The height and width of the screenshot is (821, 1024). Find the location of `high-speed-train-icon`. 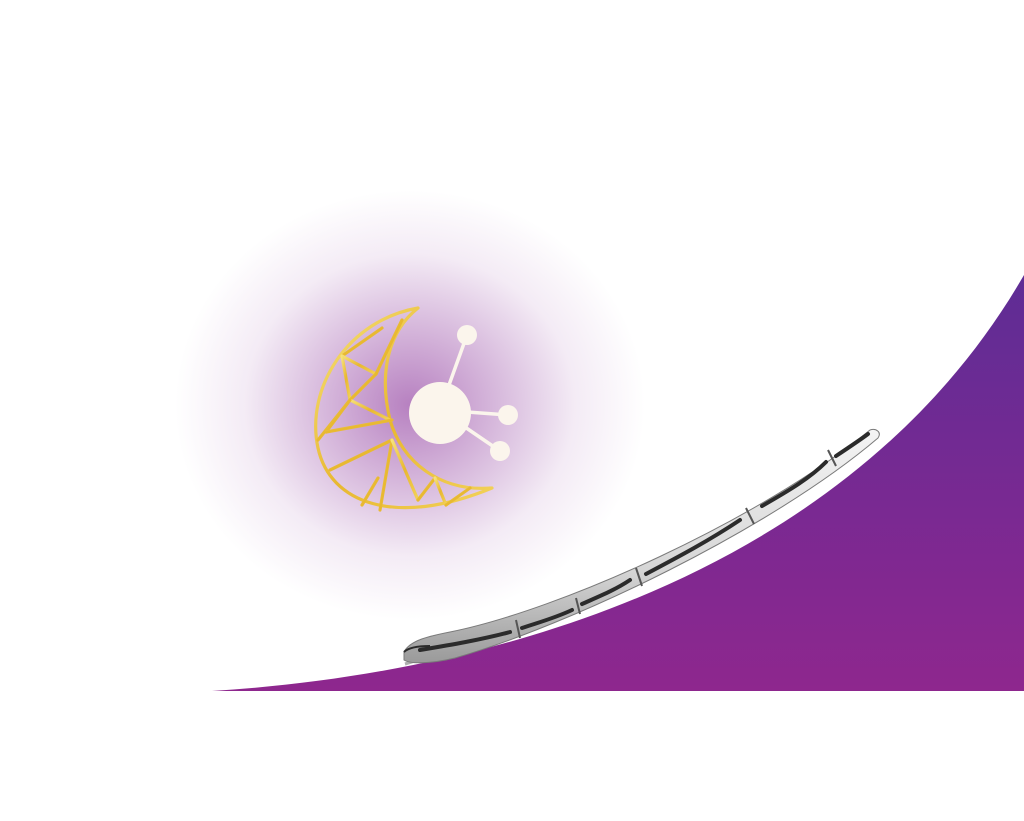

high-speed-train-icon is located at coordinates (641, 547).